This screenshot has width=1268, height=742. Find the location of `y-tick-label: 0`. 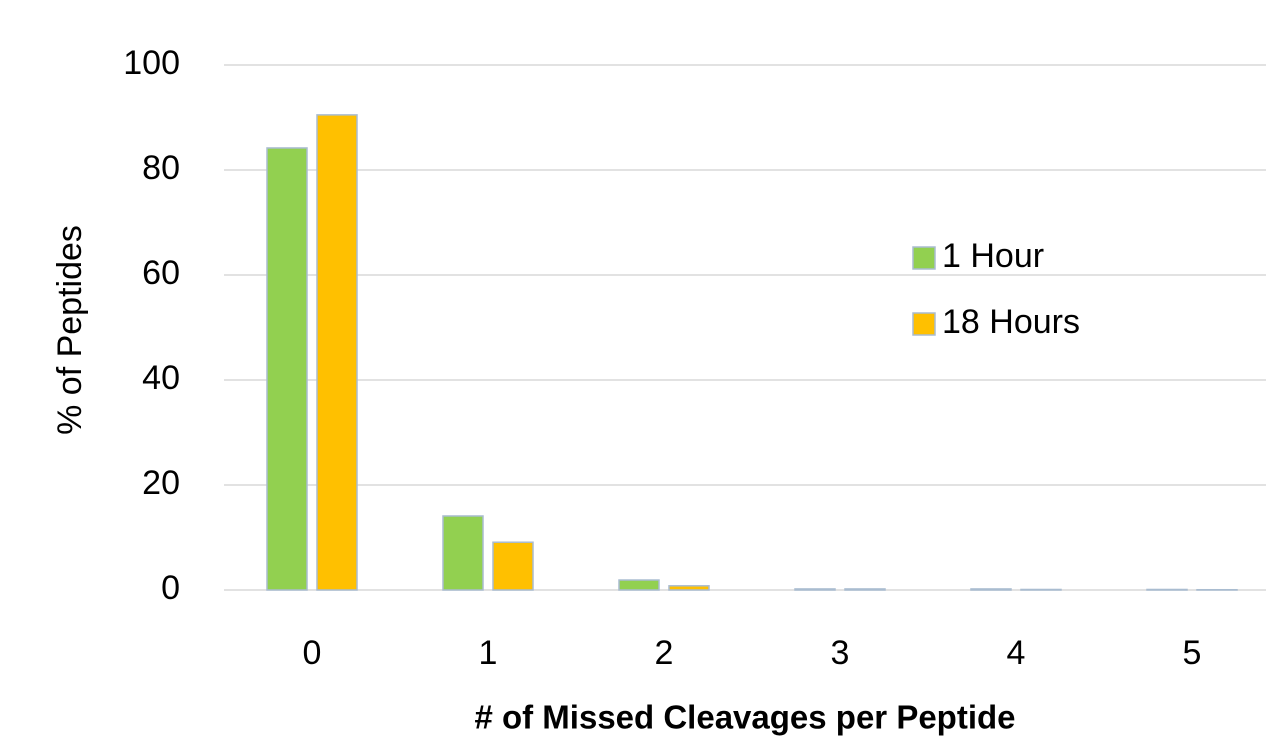

y-tick-label: 0 is located at coordinates (170, 588).